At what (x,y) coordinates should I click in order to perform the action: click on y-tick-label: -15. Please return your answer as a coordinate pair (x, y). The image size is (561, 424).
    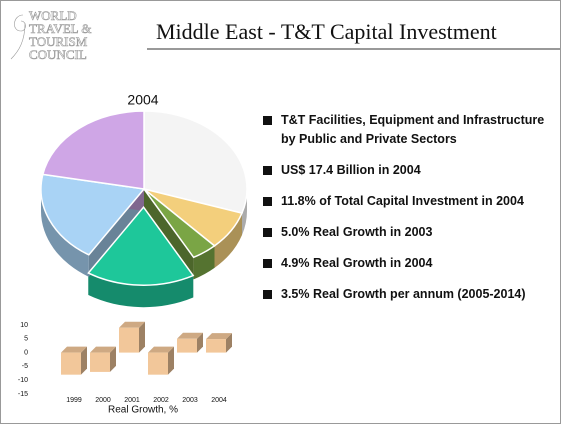
    Looking at the image, I should click on (23, 394).